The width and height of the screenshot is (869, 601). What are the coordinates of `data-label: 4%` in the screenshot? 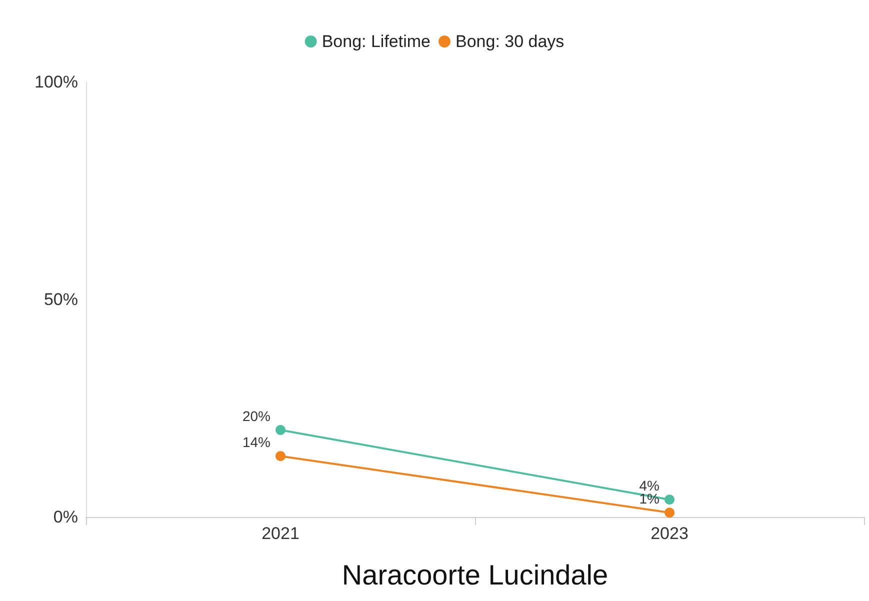 It's located at (649, 486).